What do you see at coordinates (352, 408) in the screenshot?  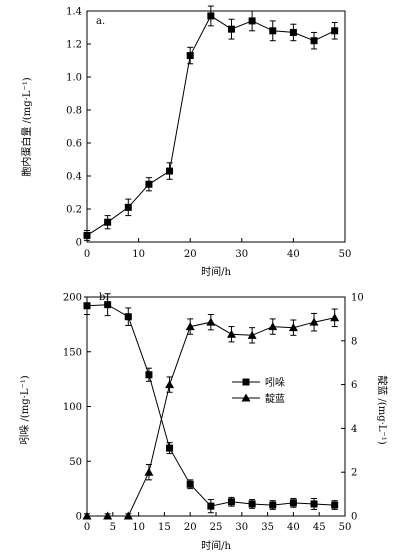 I see `panel-b-right-y-ticks: 0 2 4 6 8 10` at bounding box center [352, 408].